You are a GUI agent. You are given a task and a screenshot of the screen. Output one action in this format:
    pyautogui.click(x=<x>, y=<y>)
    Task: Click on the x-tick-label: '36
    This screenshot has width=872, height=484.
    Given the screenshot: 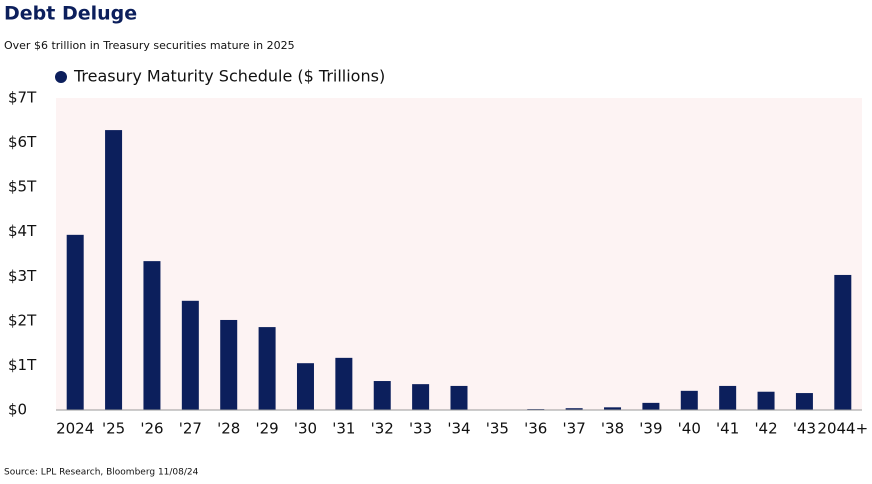 What is the action you would take?
    pyautogui.click(x=535, y=429)
    